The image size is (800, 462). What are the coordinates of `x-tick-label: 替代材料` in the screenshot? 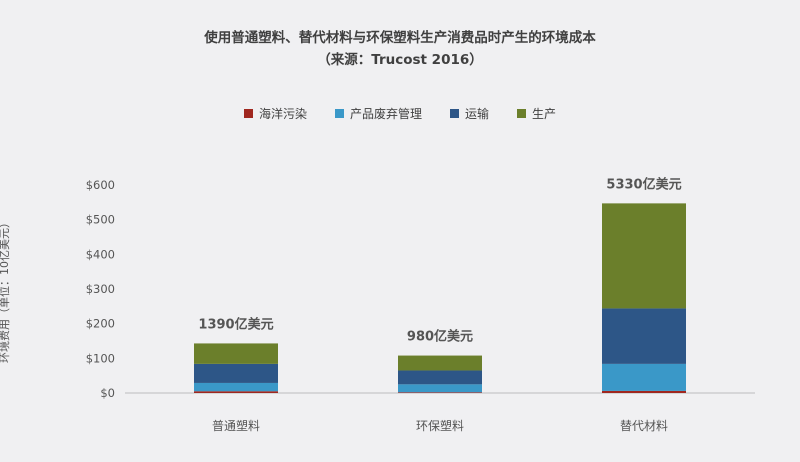 It's located at (644, 426).